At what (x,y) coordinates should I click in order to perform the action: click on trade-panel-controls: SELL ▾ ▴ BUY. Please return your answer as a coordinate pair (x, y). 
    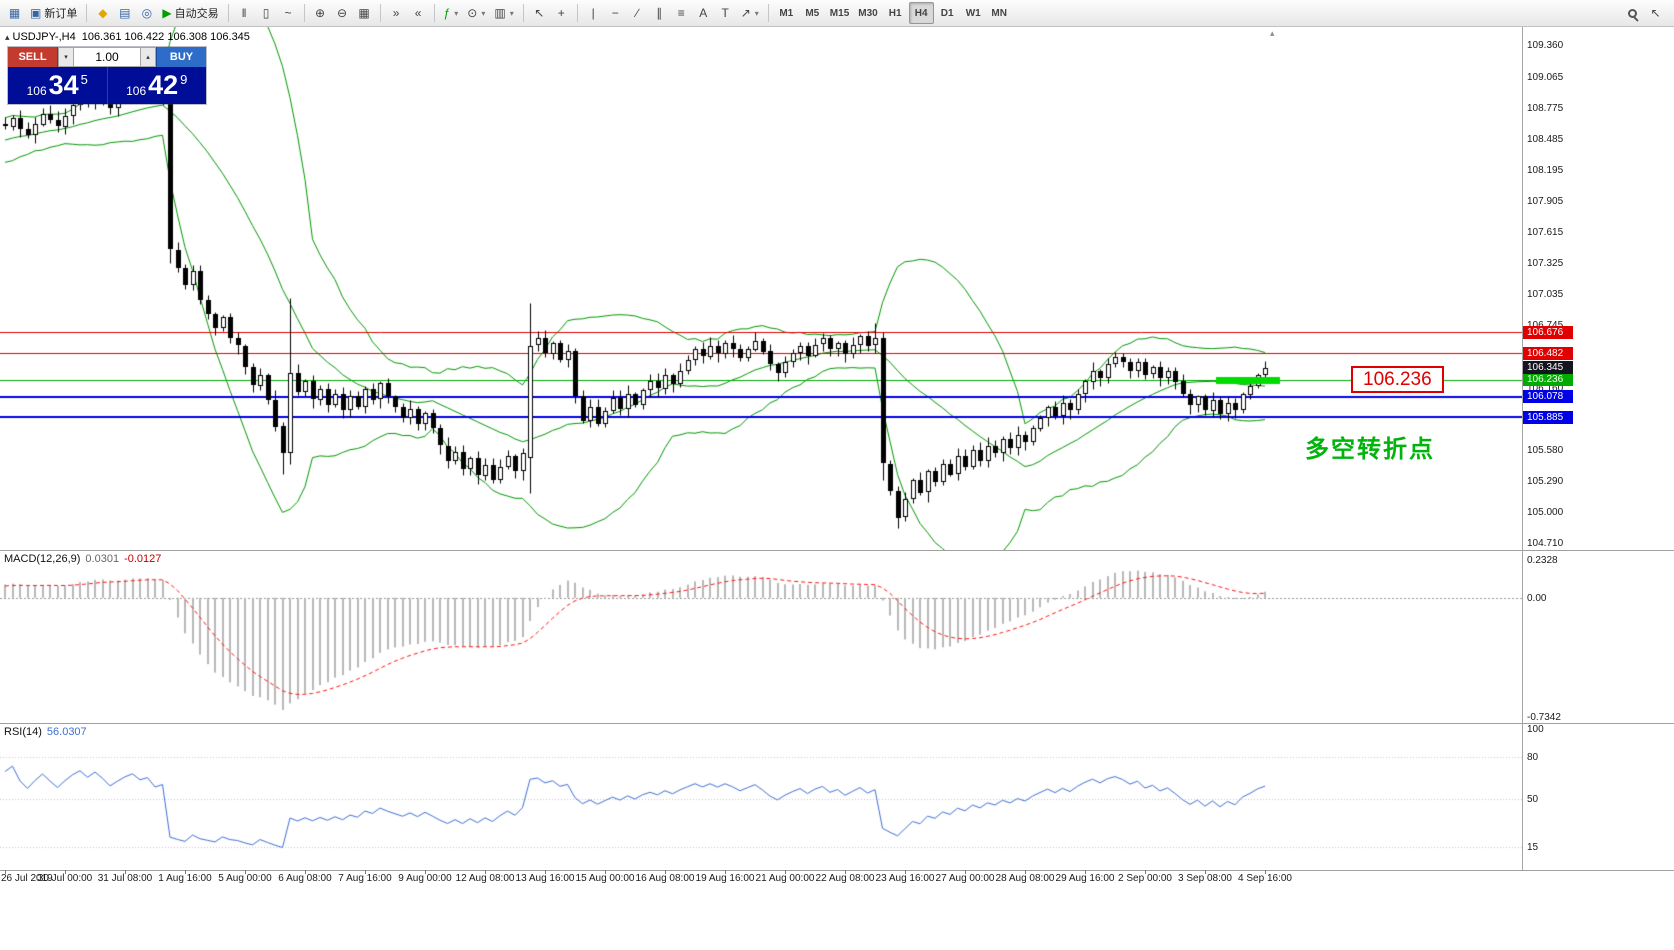
    Looking at the image, I should click on (107, 57).